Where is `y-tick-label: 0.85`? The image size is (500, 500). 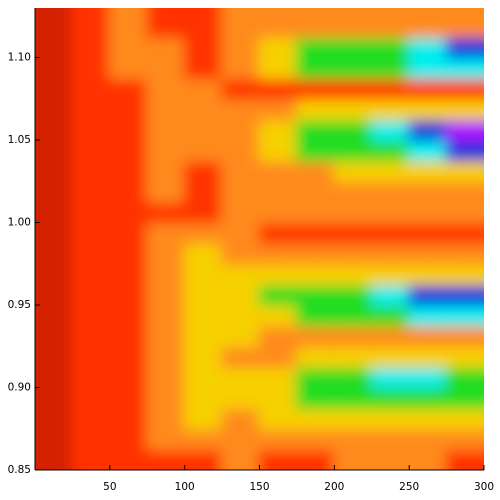
y-tick-label: 0.85 is located at coordinates (19, 470).